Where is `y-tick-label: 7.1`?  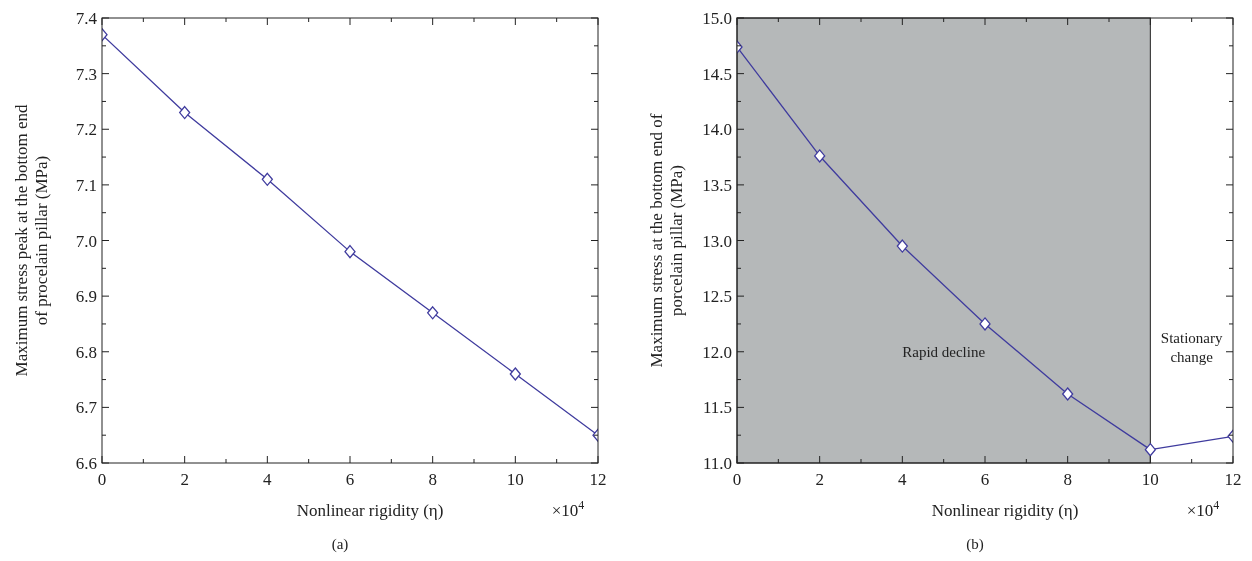 y-tick-label: 7.1 is located at coordinates (86, 185).